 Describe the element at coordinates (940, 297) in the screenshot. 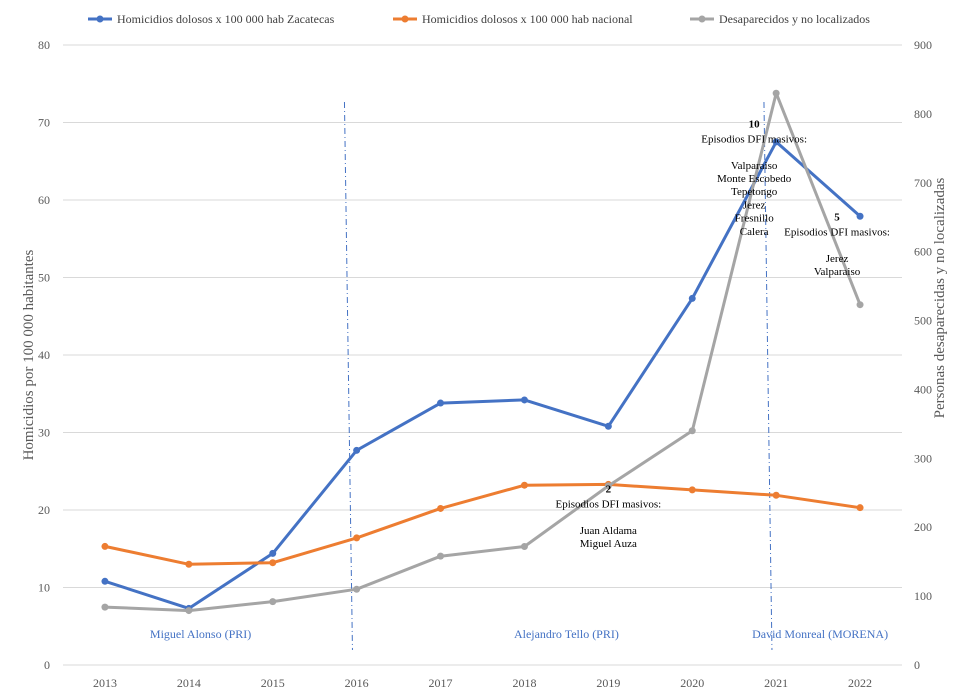

I see `right-axis-title: Personas desaparecidas y no localizadas` at that location.